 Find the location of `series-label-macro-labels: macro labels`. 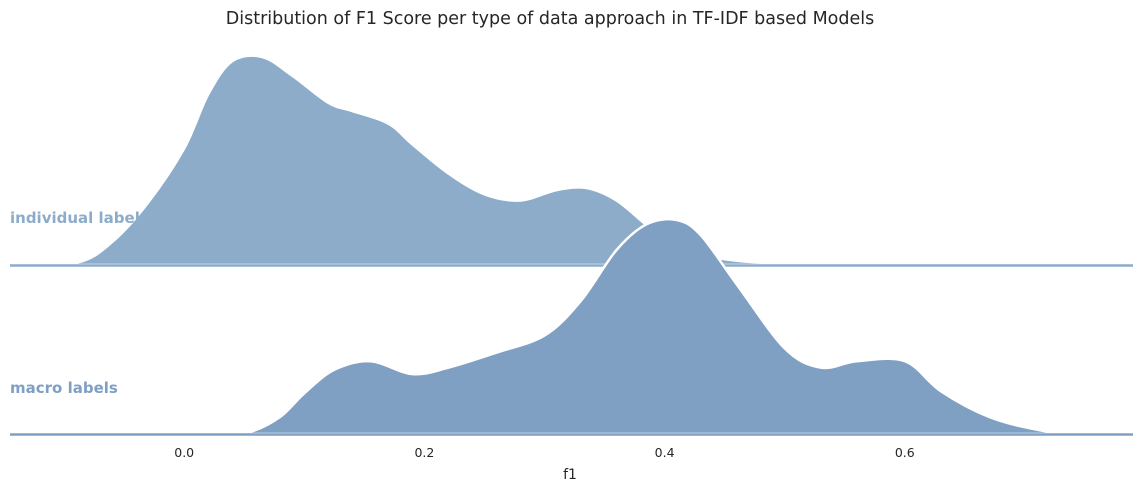

series-label-macro-labels: macro labels is located at coordinates (64, 388).